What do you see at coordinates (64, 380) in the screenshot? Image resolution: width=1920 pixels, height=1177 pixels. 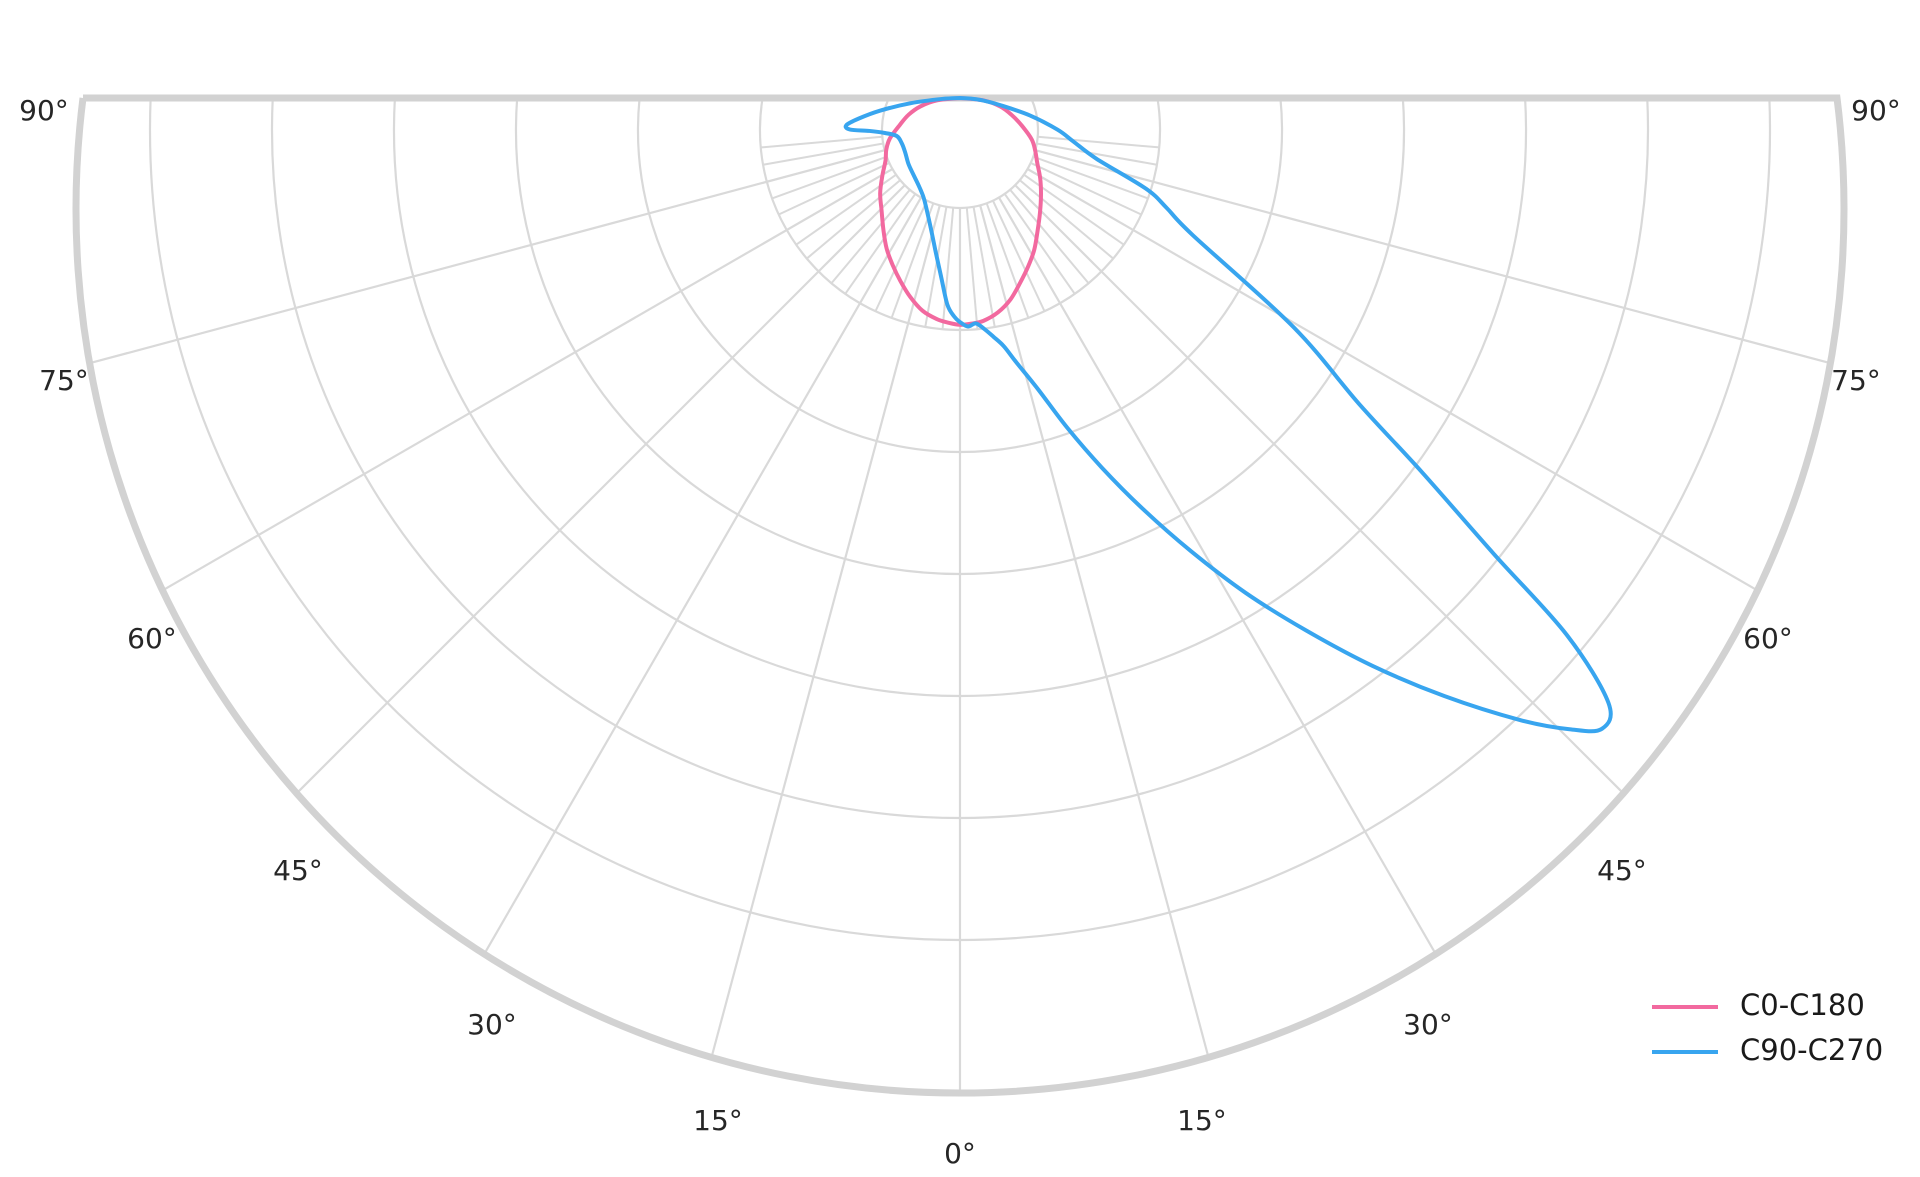 I see `gamma-label-left-75: 75°` at bounding box center [64, 380].